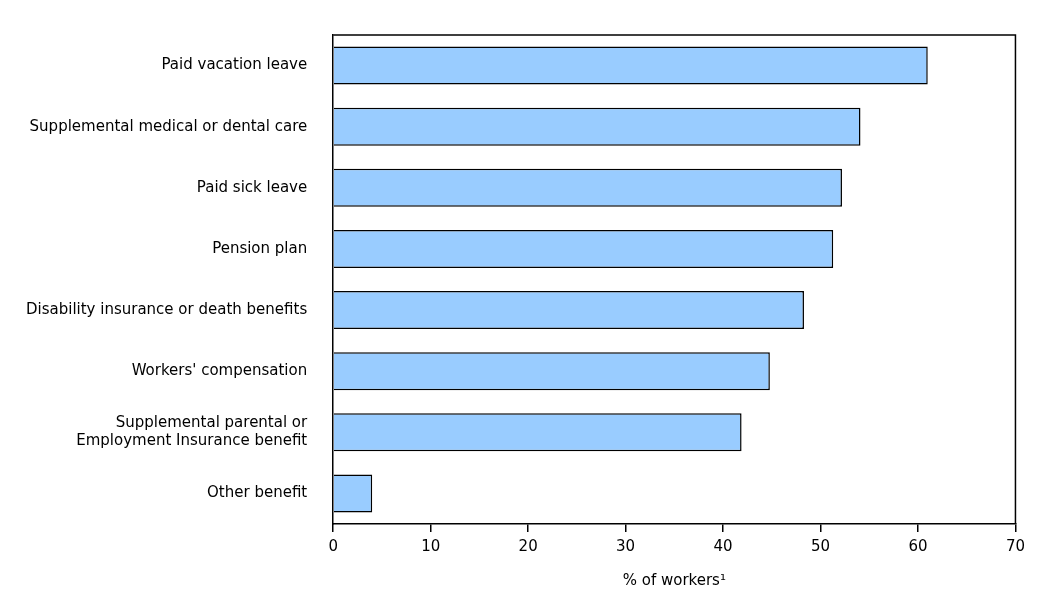  Describe the element at coordinates (820, 545) in the screenshot. I see `x-tick-label: 50` at that location.